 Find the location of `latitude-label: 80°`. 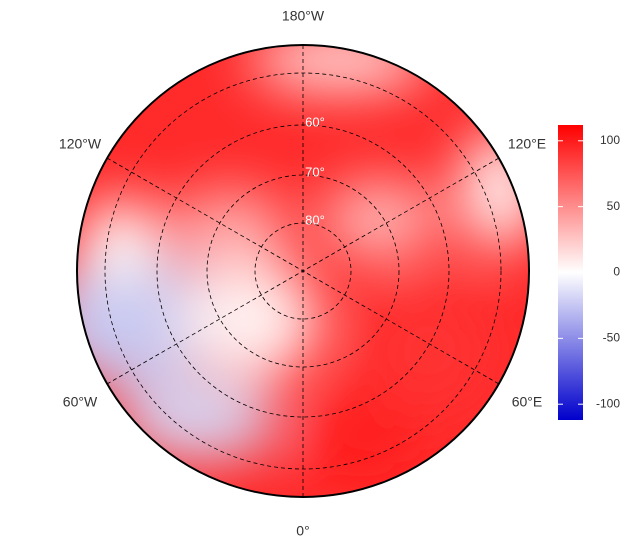

latitude-label: 80° is located at coordinates (315, 219).